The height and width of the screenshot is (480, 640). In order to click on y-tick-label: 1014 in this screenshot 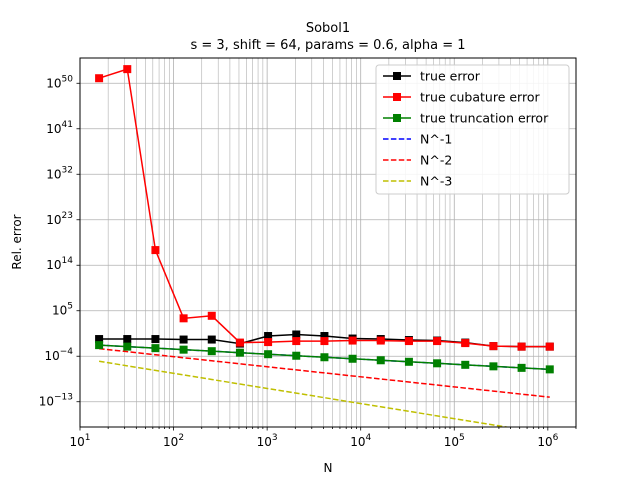, I will do `click(59, 264)`.